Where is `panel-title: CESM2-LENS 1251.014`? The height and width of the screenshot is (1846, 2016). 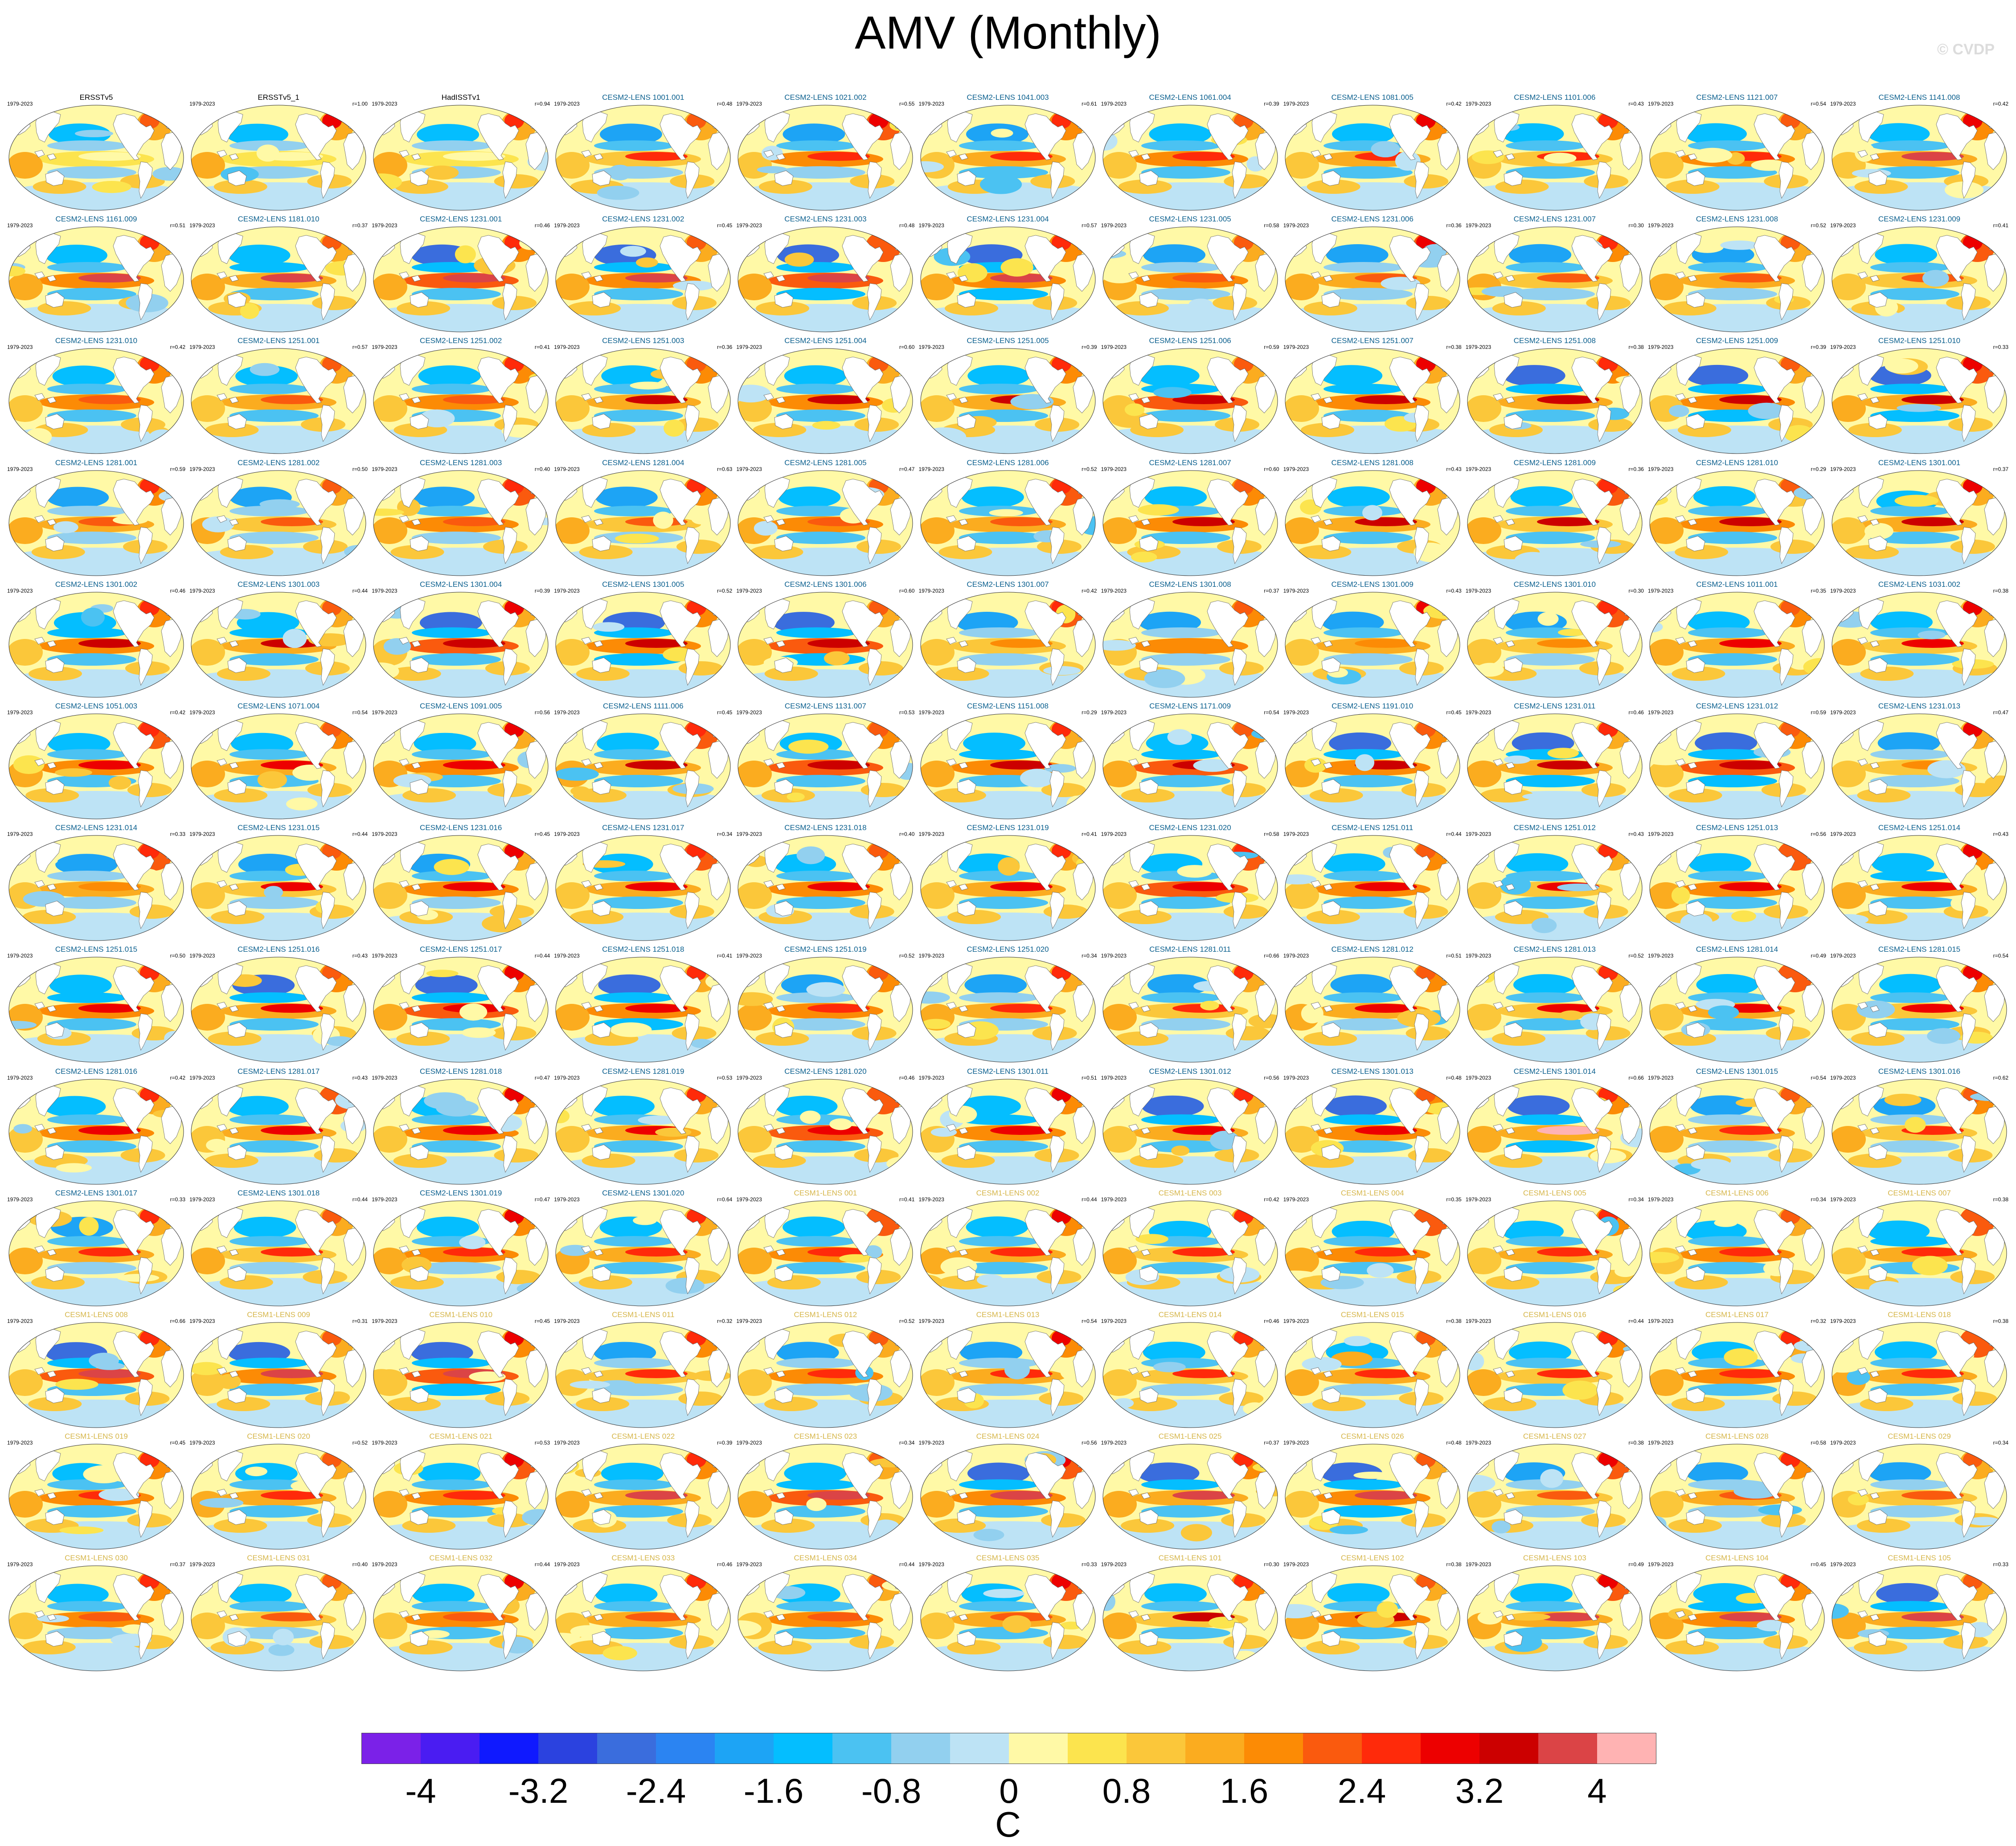
panel-title: CESM2-LENS 1251.014 is located at coordinates (1919, 828).